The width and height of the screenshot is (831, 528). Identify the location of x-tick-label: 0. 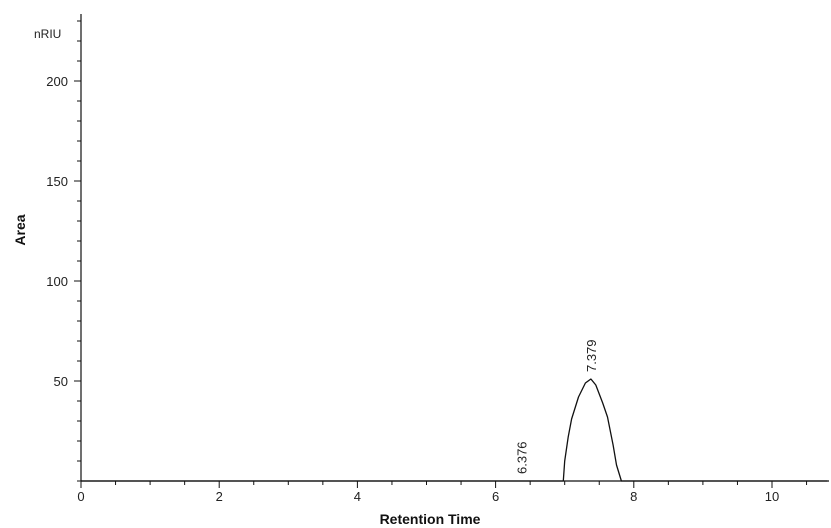
(80, 496).